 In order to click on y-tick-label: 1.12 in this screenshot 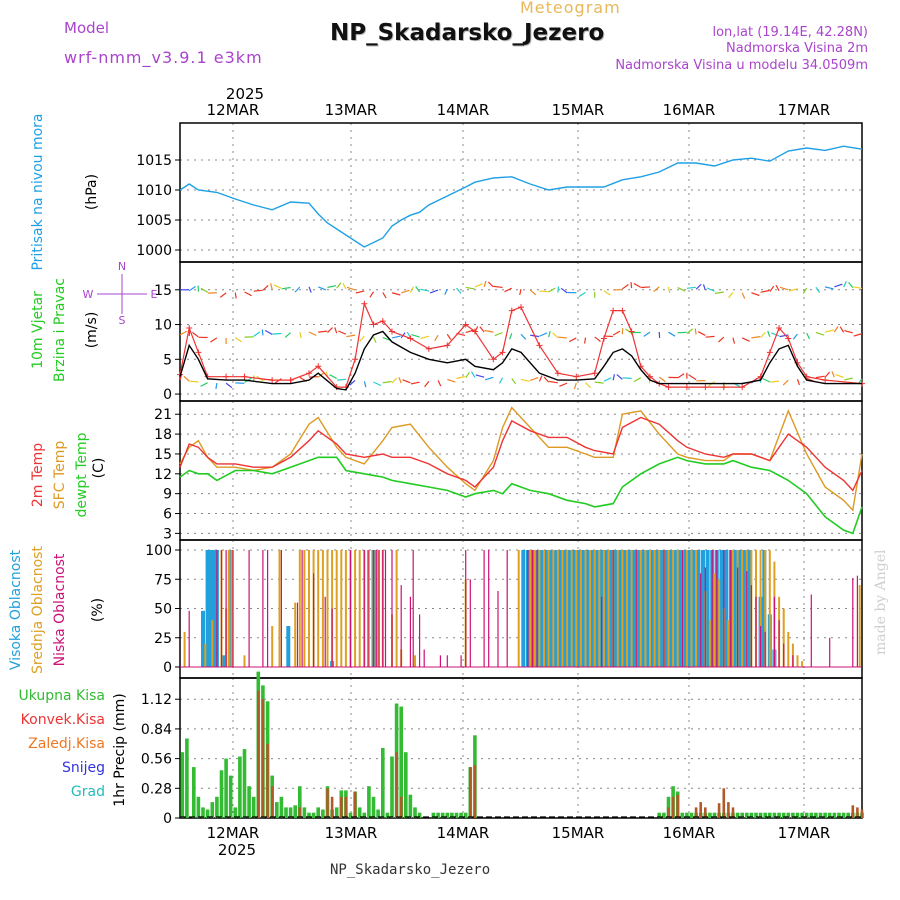, I will do `click(156, 700)`.